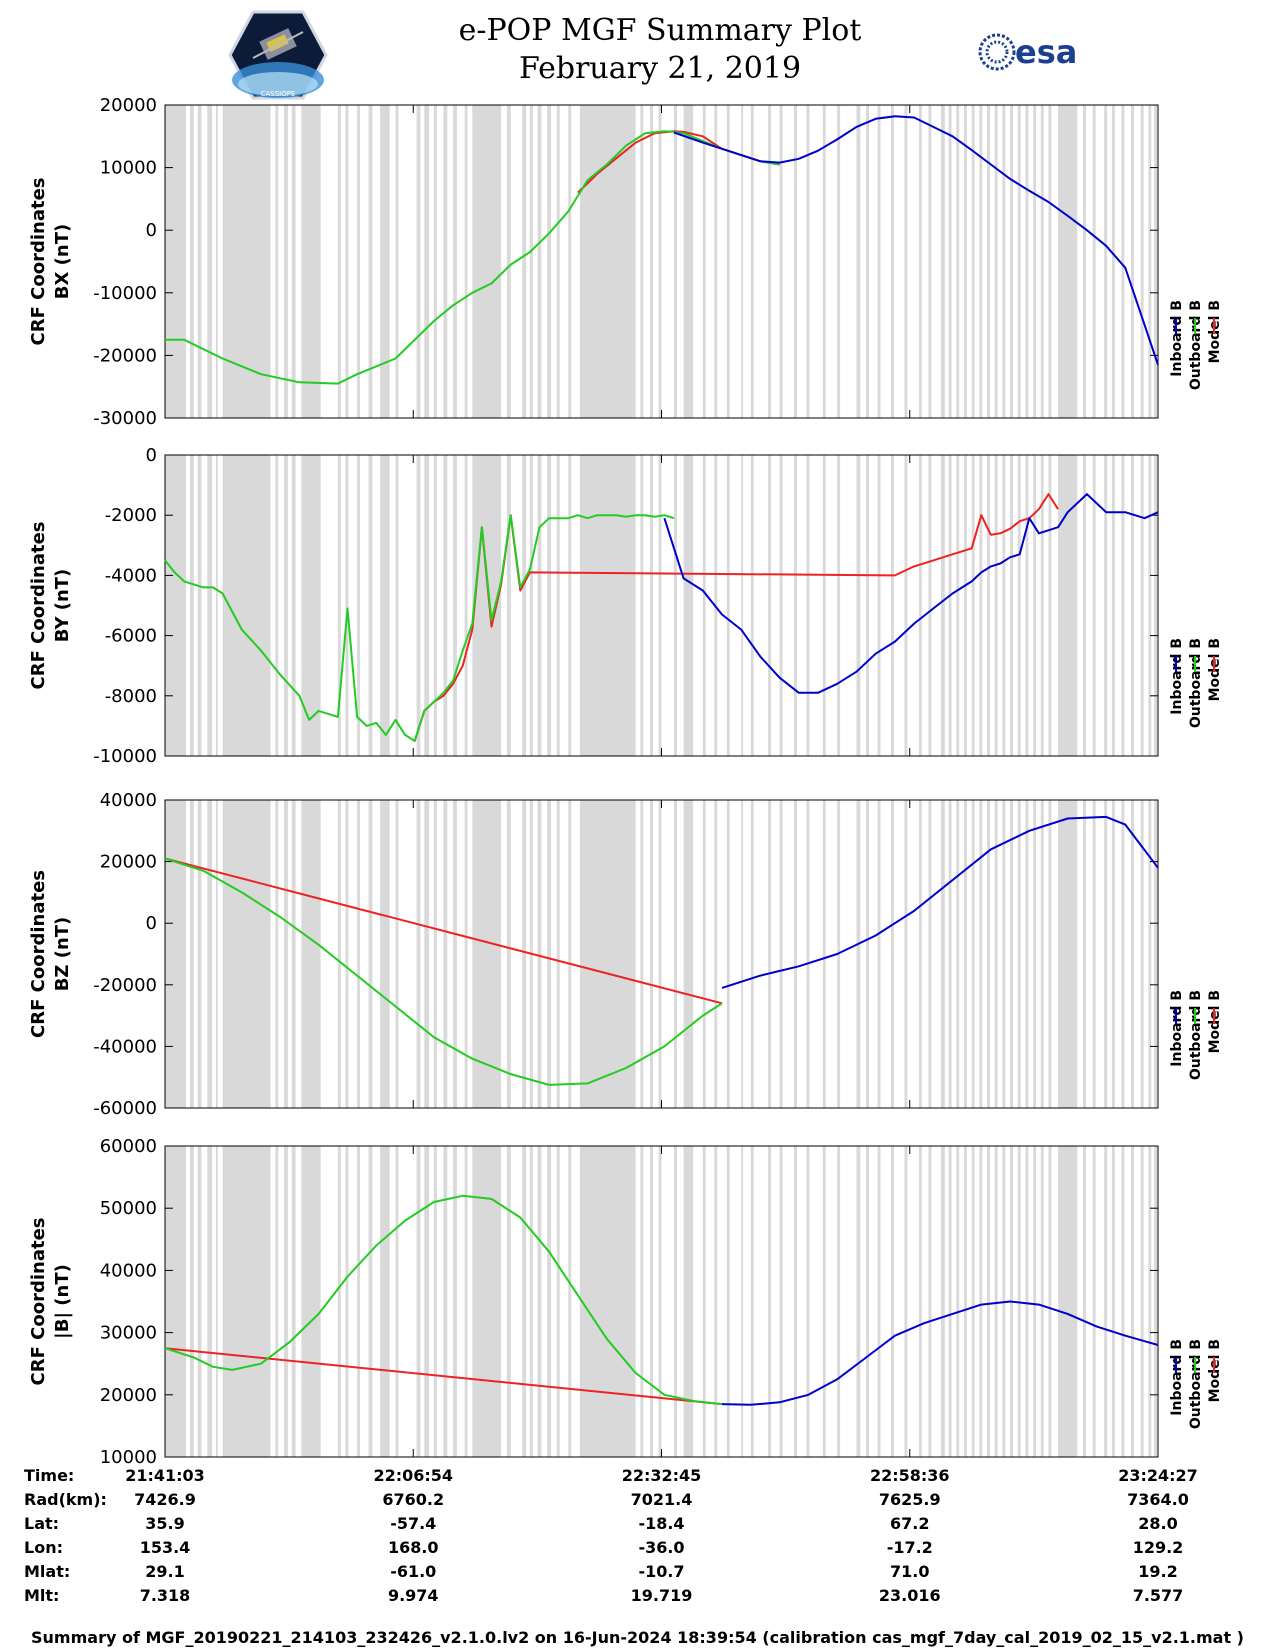 This screenshot has width=1275, height=1650. What do you see at coordinates (128, 168) in the screenshot?
I see `y-tick-label: 10000` at bounding box center [128, 168].